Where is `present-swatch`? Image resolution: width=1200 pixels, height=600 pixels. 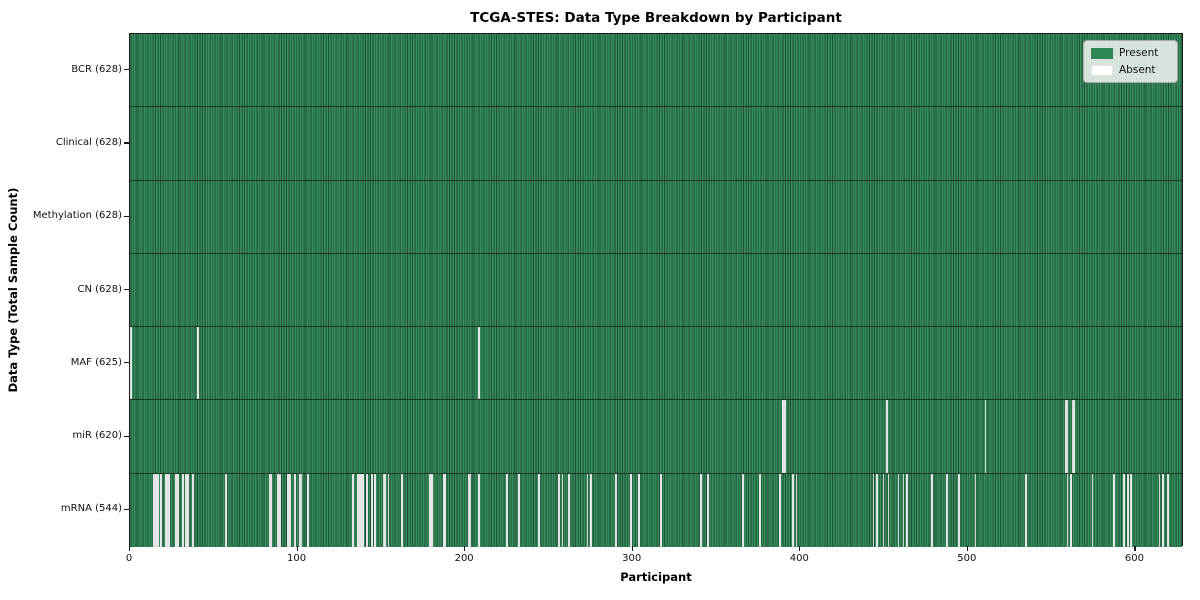 present-swatch is located at coordinates (1102, 53).